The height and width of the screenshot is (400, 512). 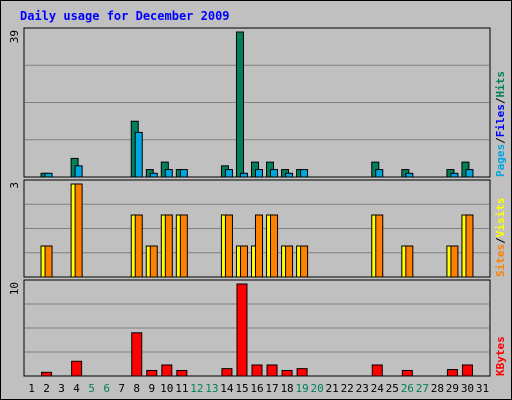 What do you see at coordinates (500, 84) in the screenshot?
I see `legend-entry: Hits` at bounding box center [500, 84].